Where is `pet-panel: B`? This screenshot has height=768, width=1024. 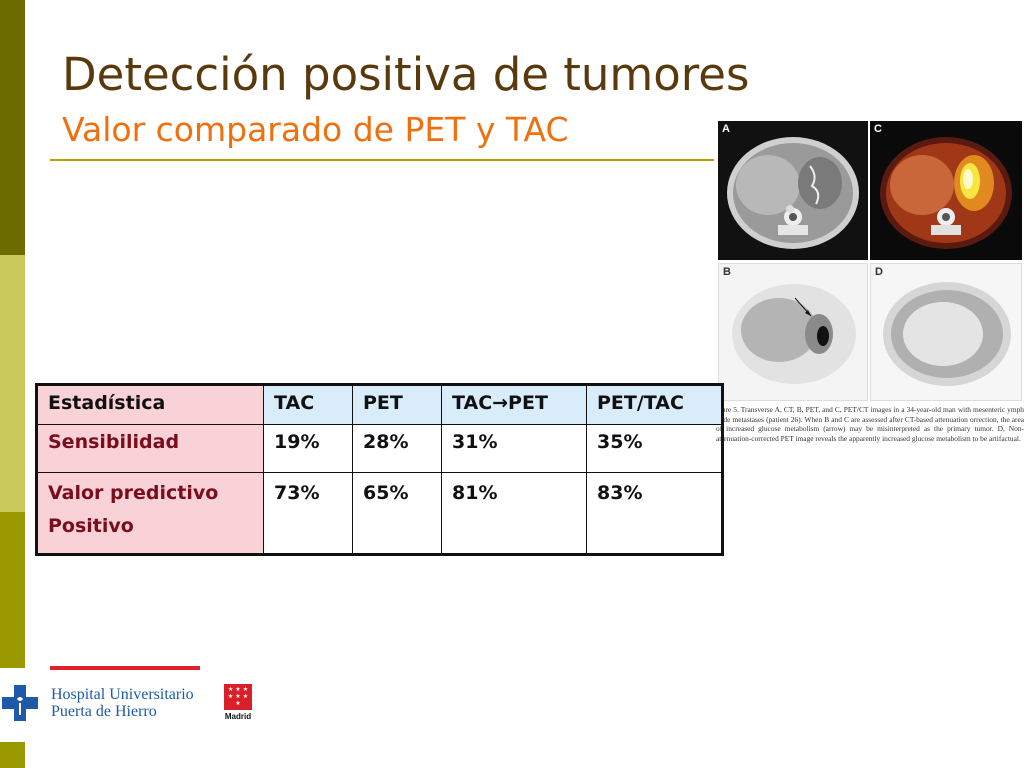 pet-panel: B is located at coordinates (793, 332).